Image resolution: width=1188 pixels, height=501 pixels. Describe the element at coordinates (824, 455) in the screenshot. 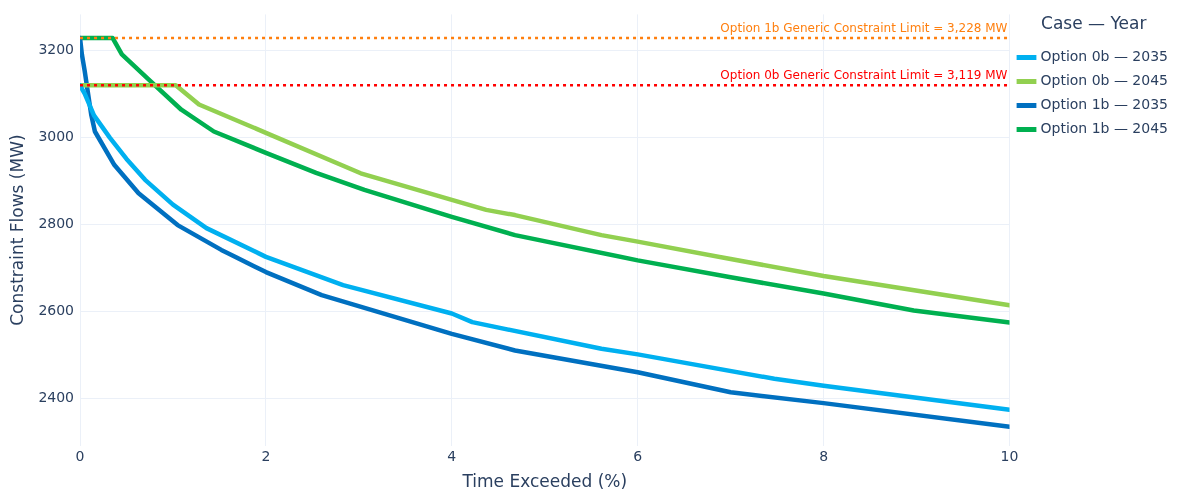

I see `x-tick-label: 8` at that location.